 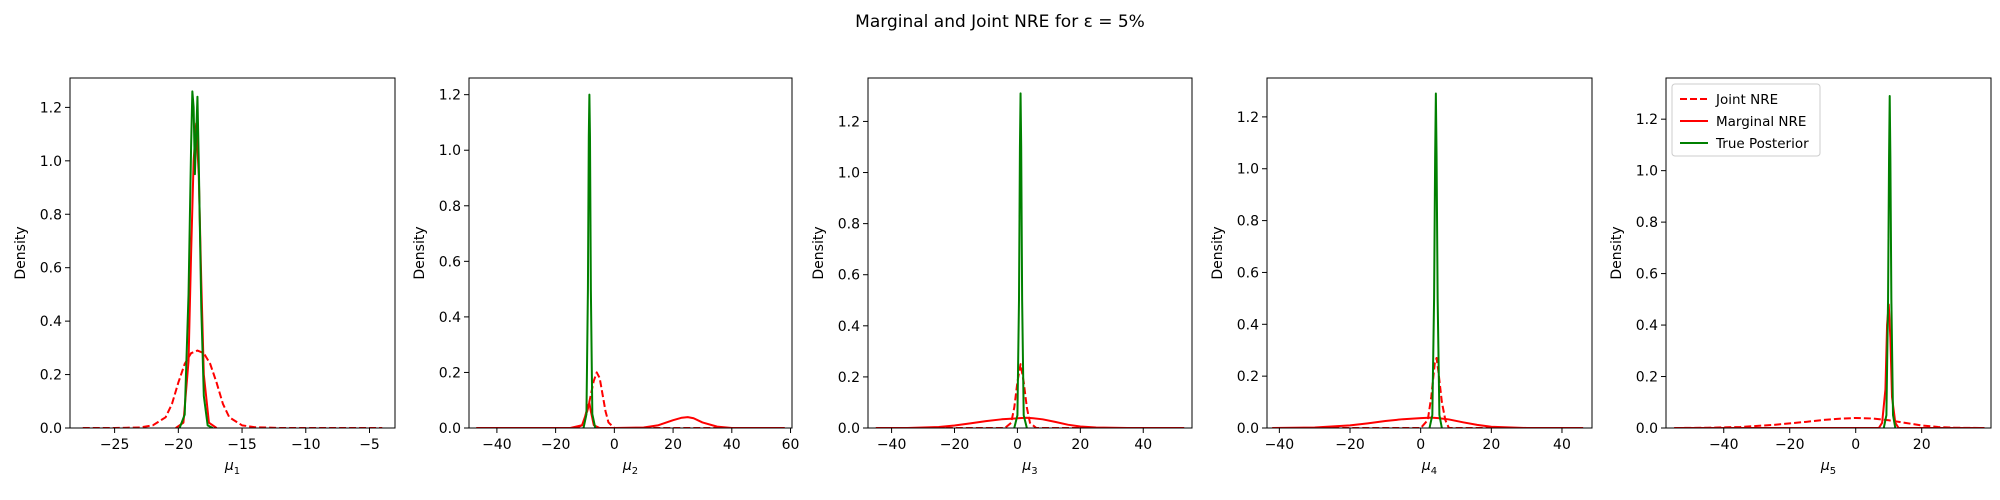 What do you see at coordinates (1218, 252) in the screenshot?
I see `y-axis-label-4: Density` at bounding box center [1218, 252].